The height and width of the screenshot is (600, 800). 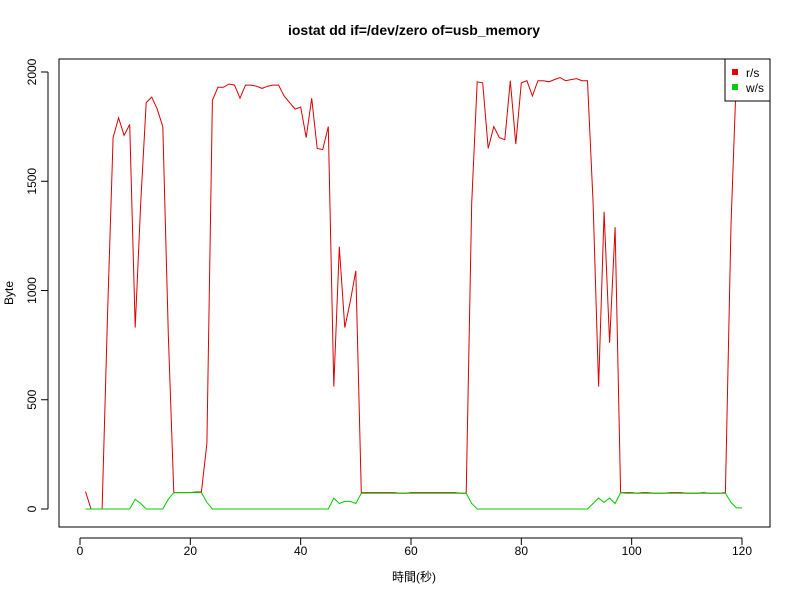 I want to click on legend-label-rs: r/s, so click(x=752, y=73).